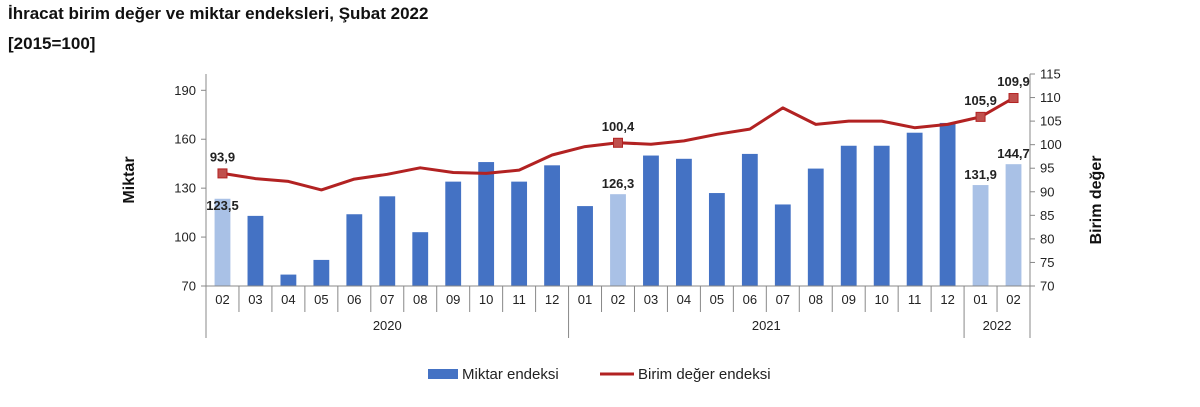 This screenshot has height=407, width=1200. Describe the element at coordinates (1047, 168) in the screenshot. I see `right-tick-label: 95` at that location.